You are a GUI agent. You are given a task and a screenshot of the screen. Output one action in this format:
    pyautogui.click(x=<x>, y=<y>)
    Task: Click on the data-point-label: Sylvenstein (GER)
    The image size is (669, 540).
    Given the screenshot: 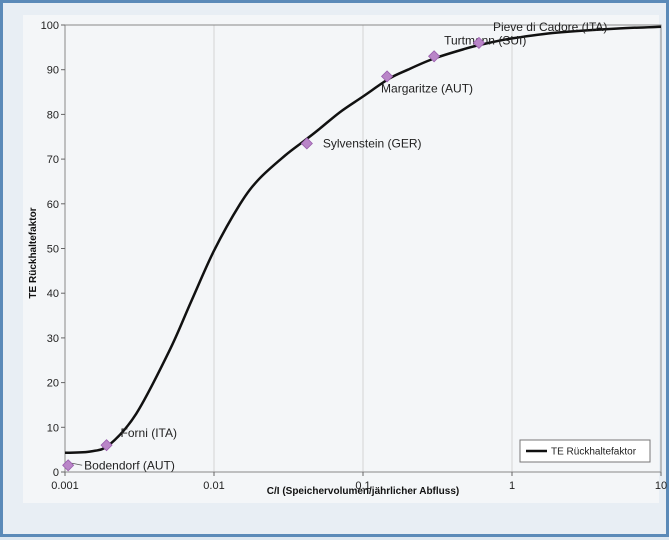 What is the action you would take?
    pyautogui.click(x=372, y=143)
    